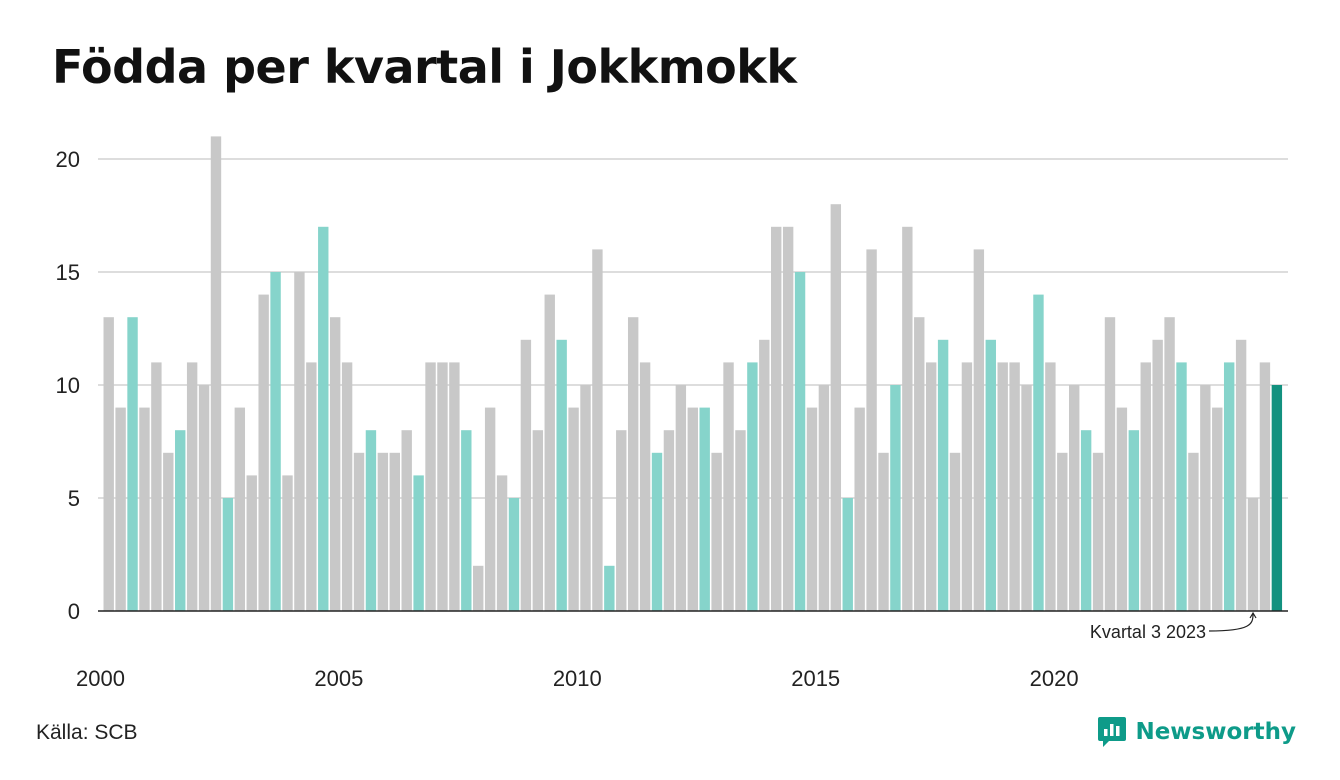  What do you see at coordinates (338, 678) in the screenshot?
I see `x-tick-label: 2005` at bounding box center [338, 678].